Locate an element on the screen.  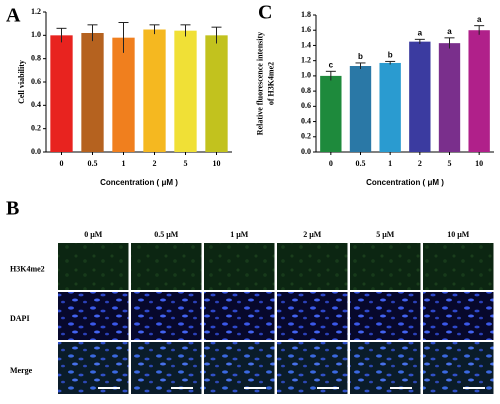
y-axis-label: Cell viability is located at coordinates (21, 82).